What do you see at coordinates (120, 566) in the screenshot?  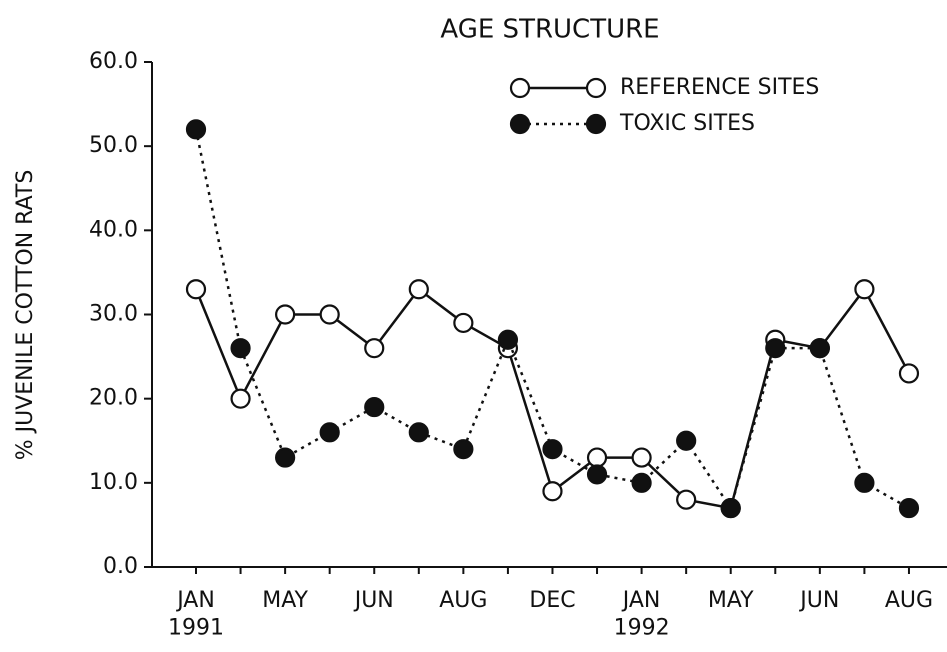 I see `y-tick-label: 0.0` at bounding box center [120, 566].